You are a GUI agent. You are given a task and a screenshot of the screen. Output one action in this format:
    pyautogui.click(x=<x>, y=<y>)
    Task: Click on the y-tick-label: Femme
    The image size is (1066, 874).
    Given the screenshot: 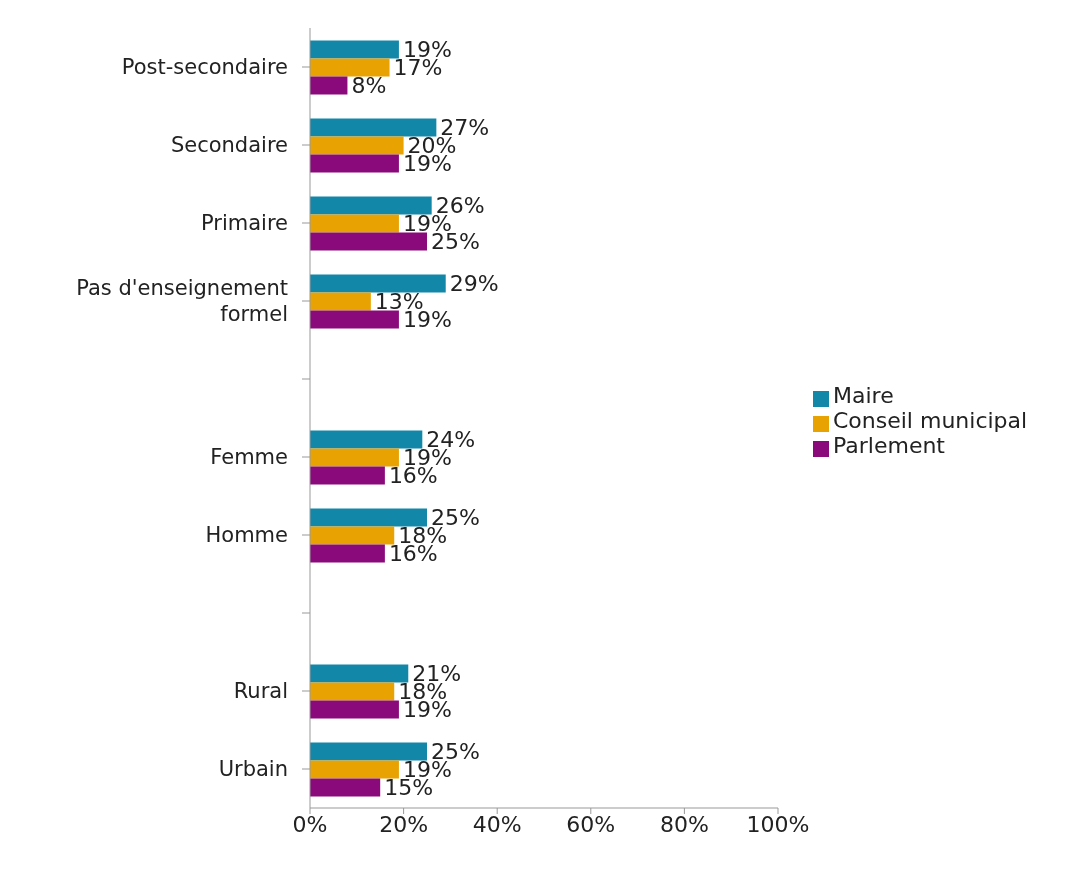 What is the action you would take?
    pyautogui.click(x=249, y=457)
    